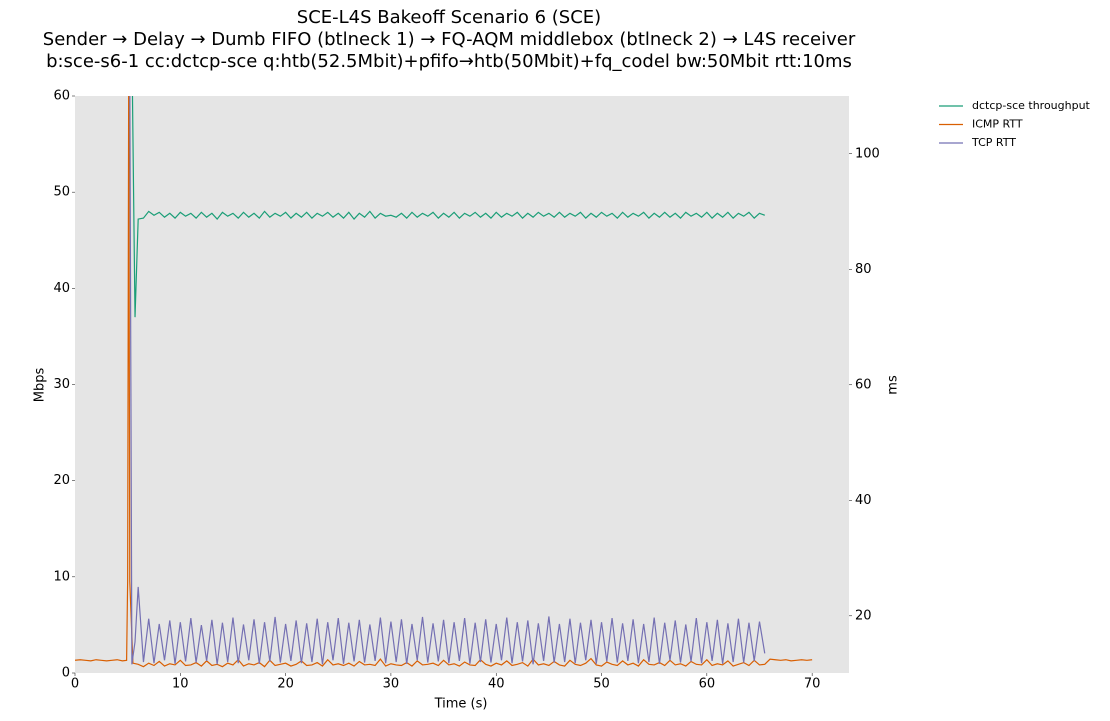  What do you see at coordinates (1031, 105) in the screenshot?
I see `legend-label: dctcp-sce throughput` at bounding box center [1031, 105].